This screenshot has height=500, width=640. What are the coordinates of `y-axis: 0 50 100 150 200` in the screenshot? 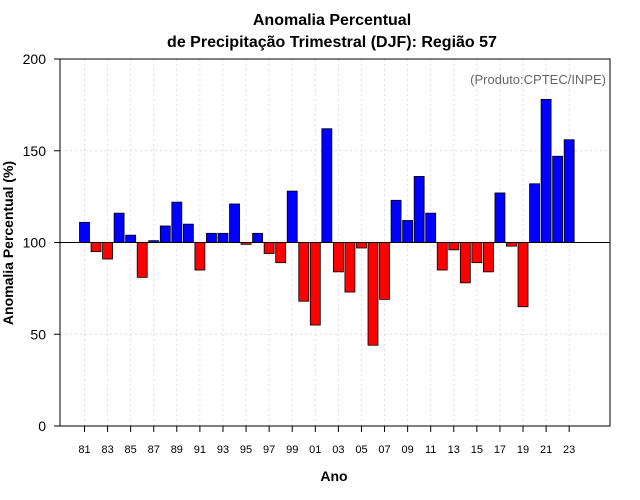 It's located at (41, 242).